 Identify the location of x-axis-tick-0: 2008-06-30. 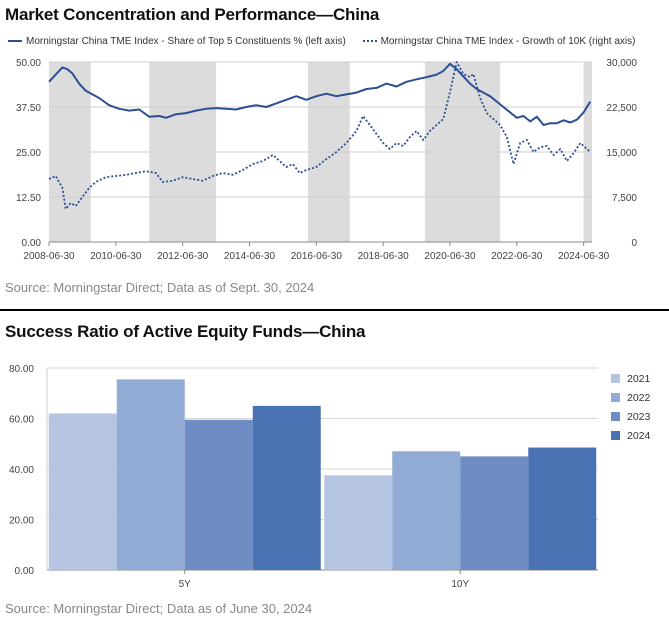
(49, 256).